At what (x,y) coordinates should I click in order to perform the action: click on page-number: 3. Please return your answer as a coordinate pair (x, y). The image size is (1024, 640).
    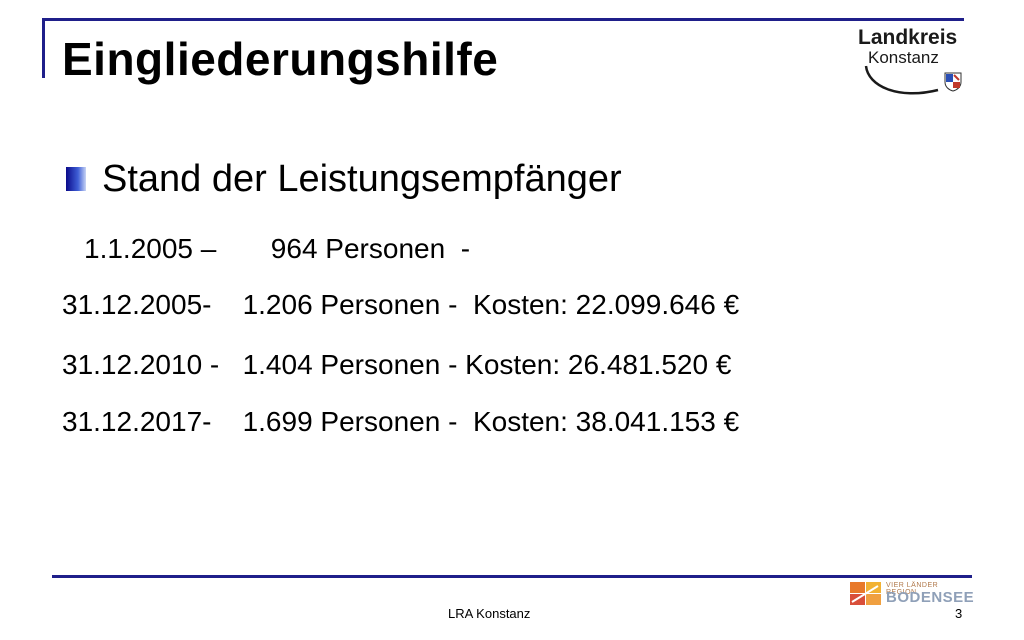
    Looking at the image, I should click on (959, 613).